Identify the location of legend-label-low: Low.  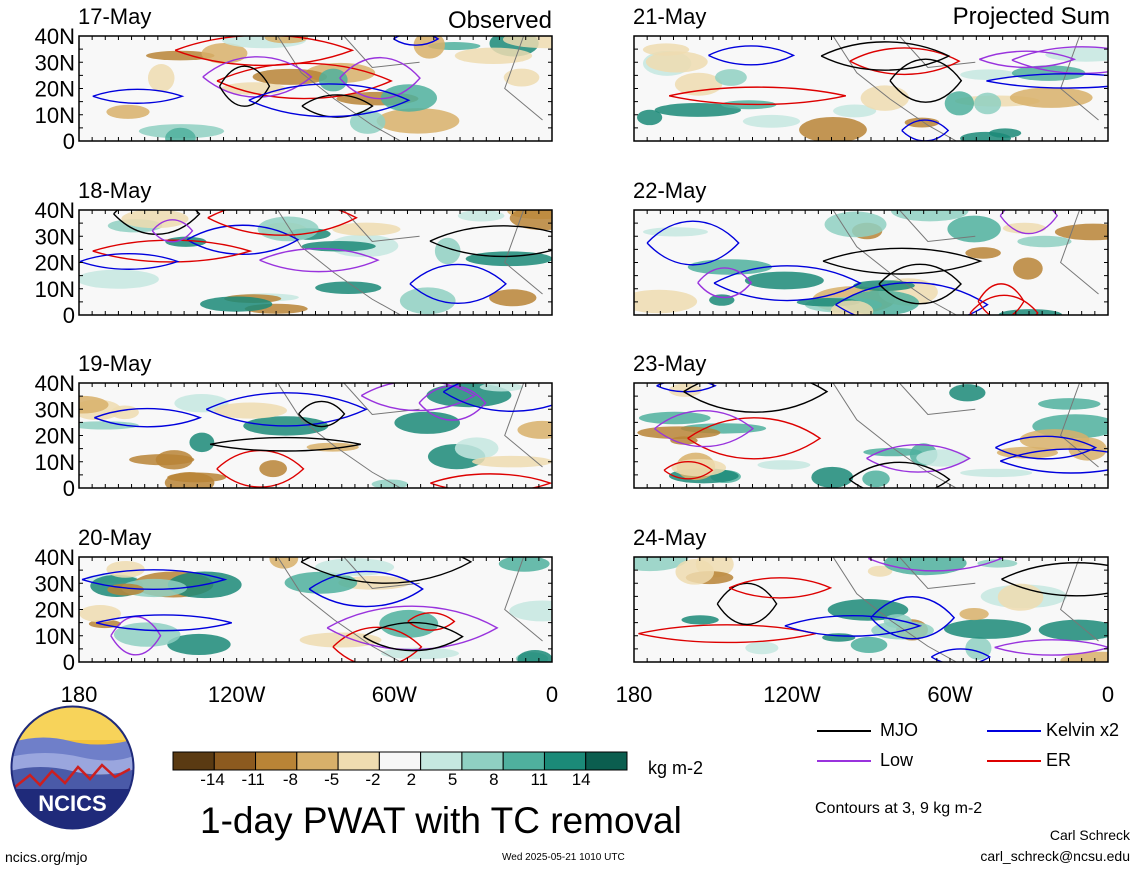
(897, 760).